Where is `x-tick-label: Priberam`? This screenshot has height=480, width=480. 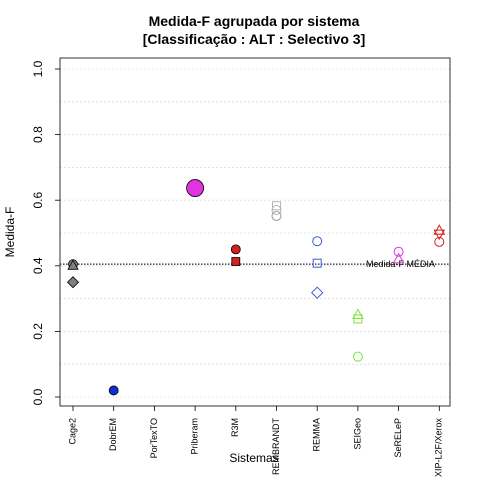 x-tick-label: Priberam is located at coordinates (194, 436).